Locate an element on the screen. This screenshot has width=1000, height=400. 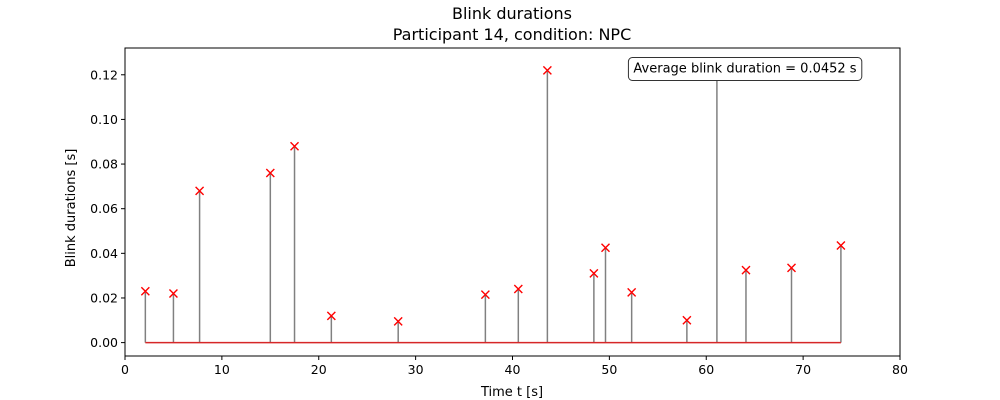
x-axis-label: Time t [s] is located at coordinates (511, 392).